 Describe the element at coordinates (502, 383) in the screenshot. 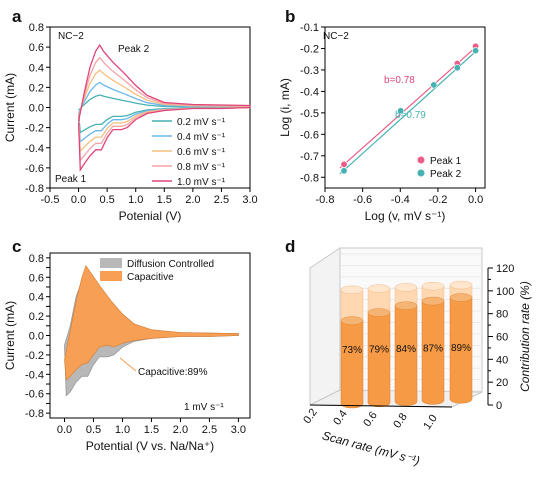

I see `d-ytick-label: 20` at that location.